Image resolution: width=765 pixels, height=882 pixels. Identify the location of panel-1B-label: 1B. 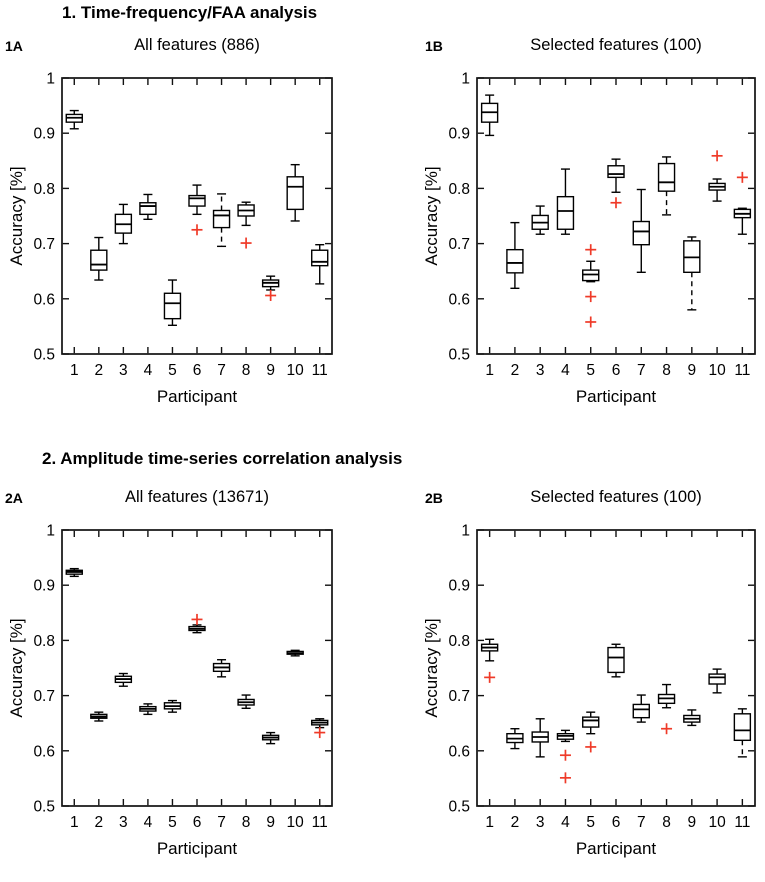
(434, 46).